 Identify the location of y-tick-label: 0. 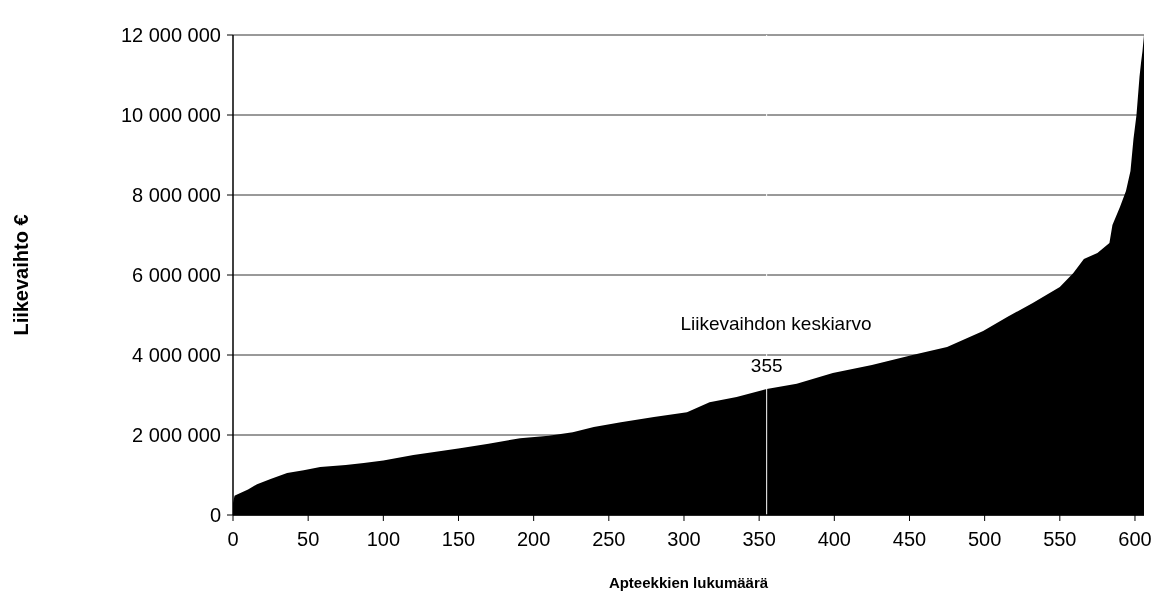
(215, 515).